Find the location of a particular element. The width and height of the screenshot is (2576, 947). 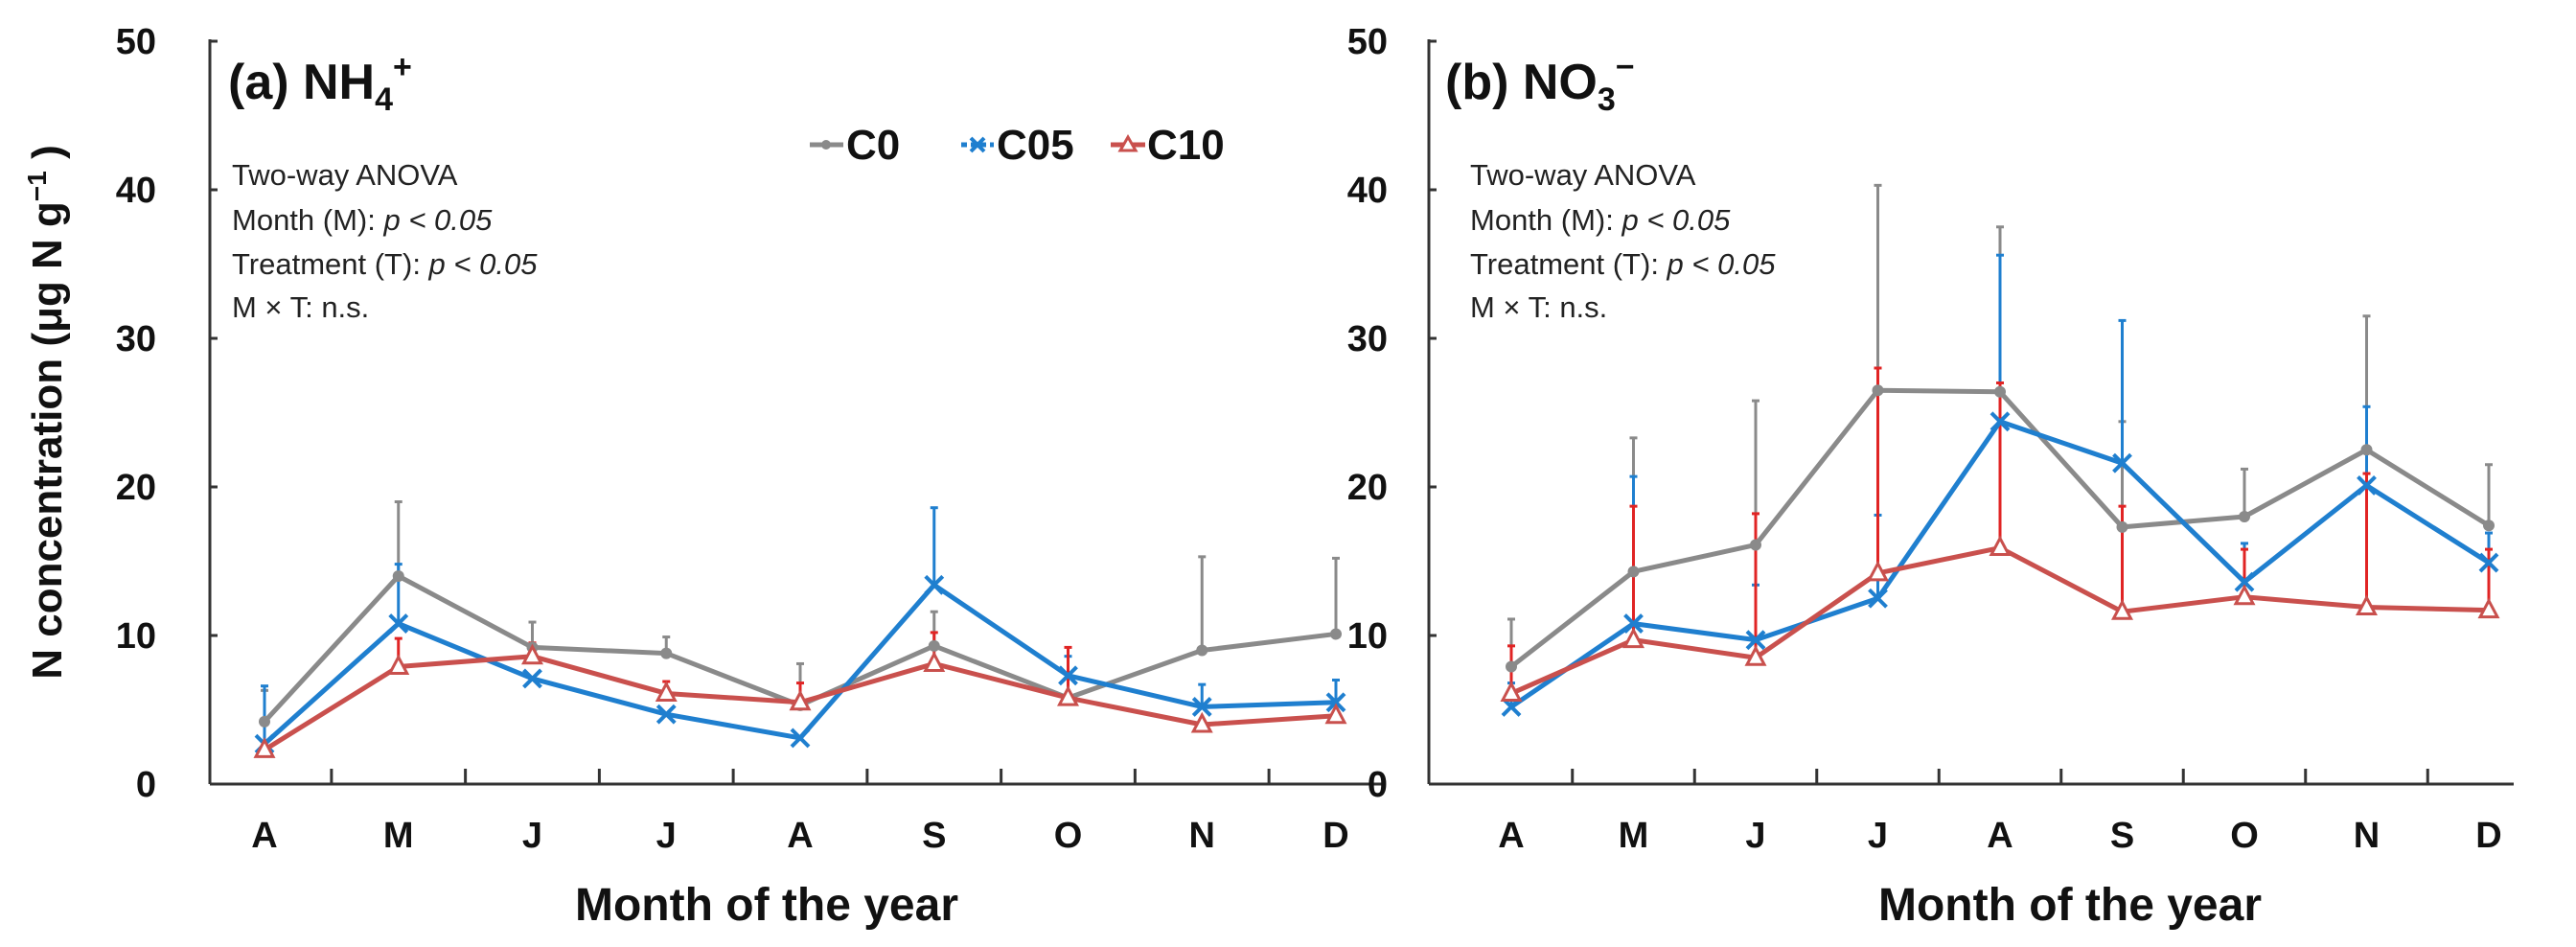

legend: C0 C05 C10 is located at coordinates (1017, 145).